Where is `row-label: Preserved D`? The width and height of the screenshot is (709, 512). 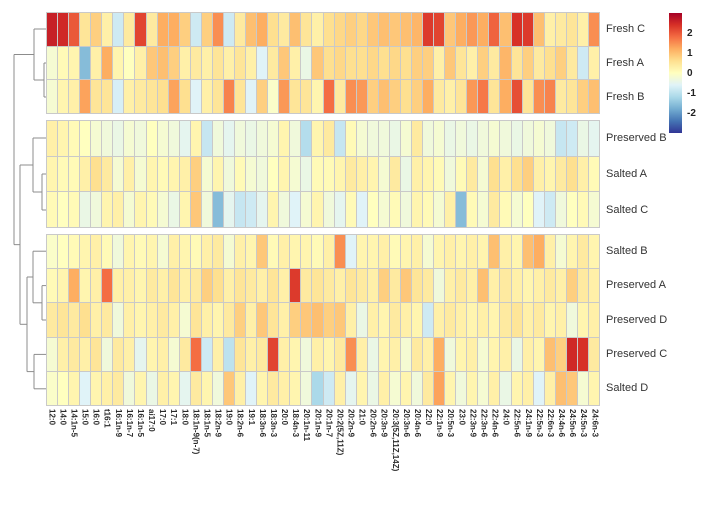 row-label: Preserved D is located at coordinates (637, 319).